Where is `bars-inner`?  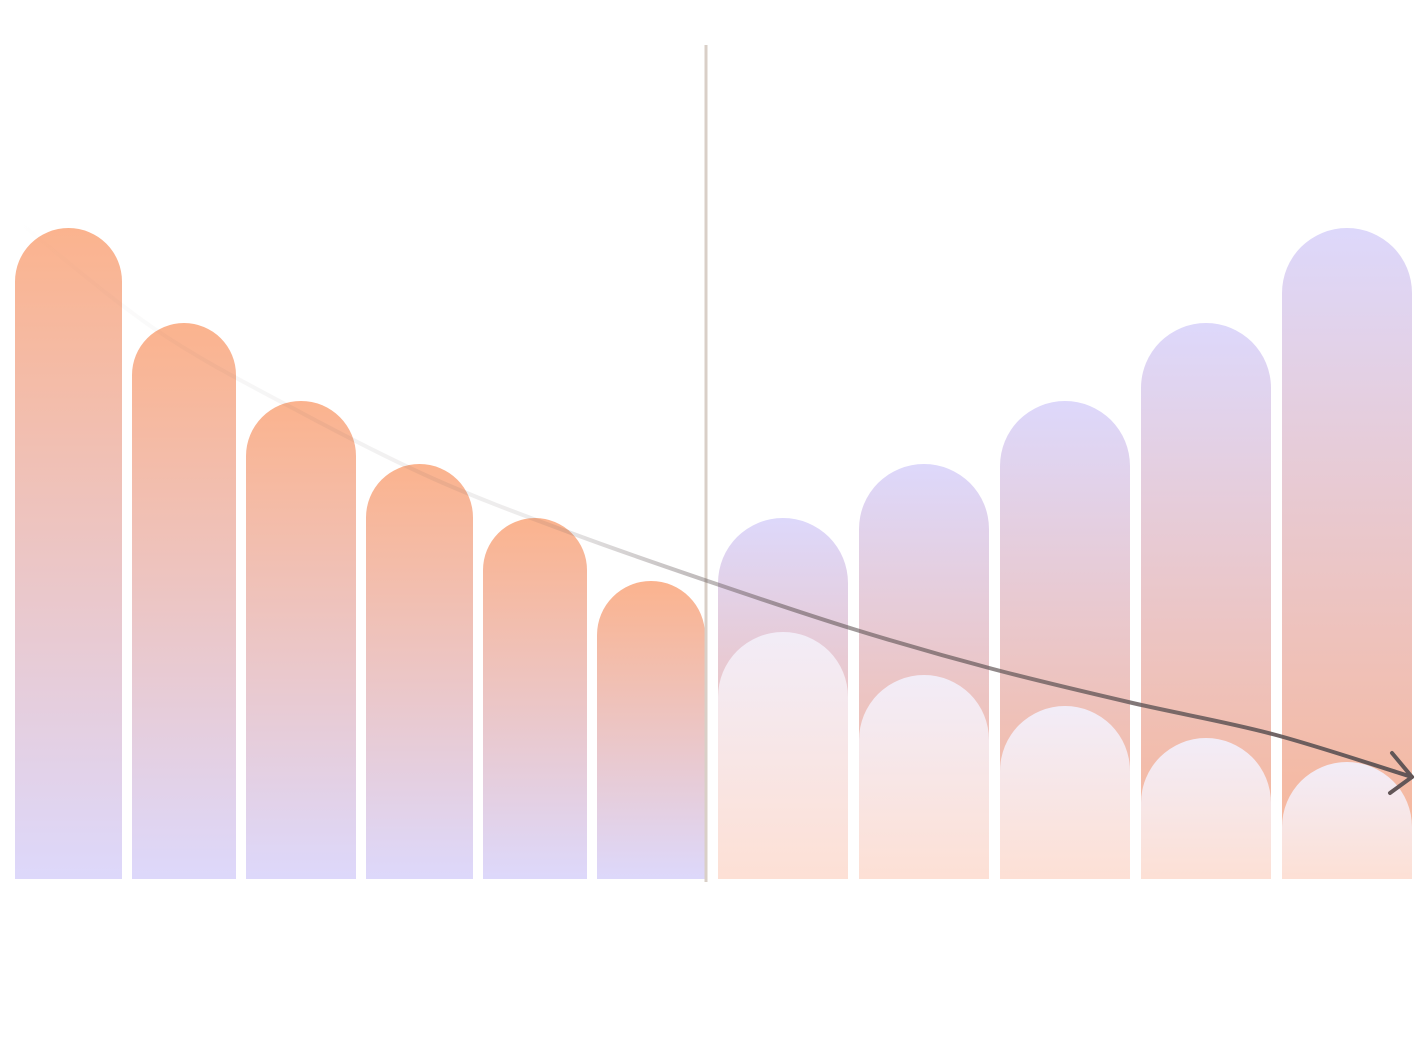
bars-inner is located at coordinates (1065, 755).